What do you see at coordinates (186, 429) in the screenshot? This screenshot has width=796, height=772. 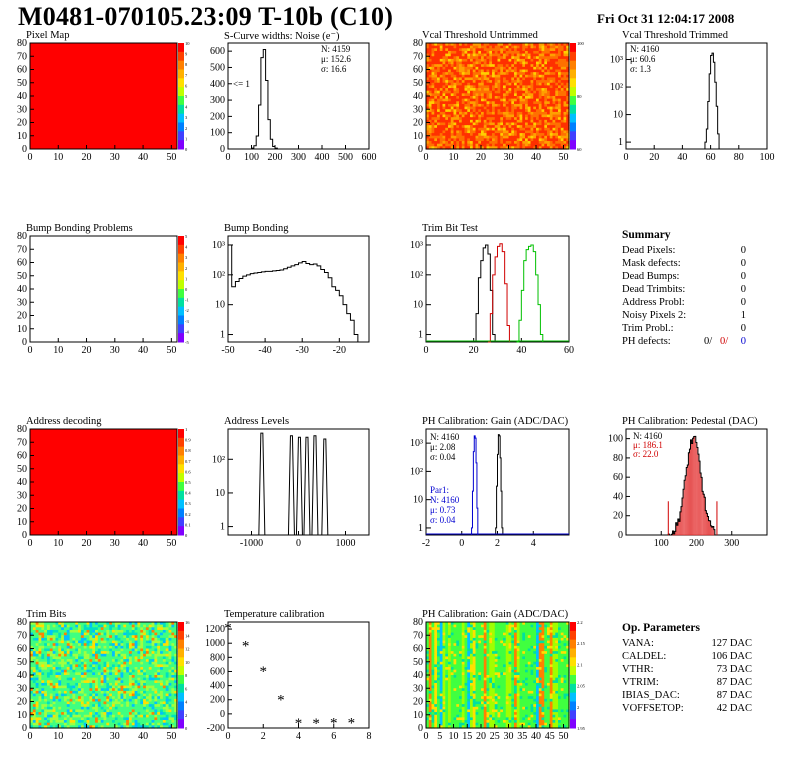 I see `colorbar-tick-label: 1` at bounding box center [186, 429].